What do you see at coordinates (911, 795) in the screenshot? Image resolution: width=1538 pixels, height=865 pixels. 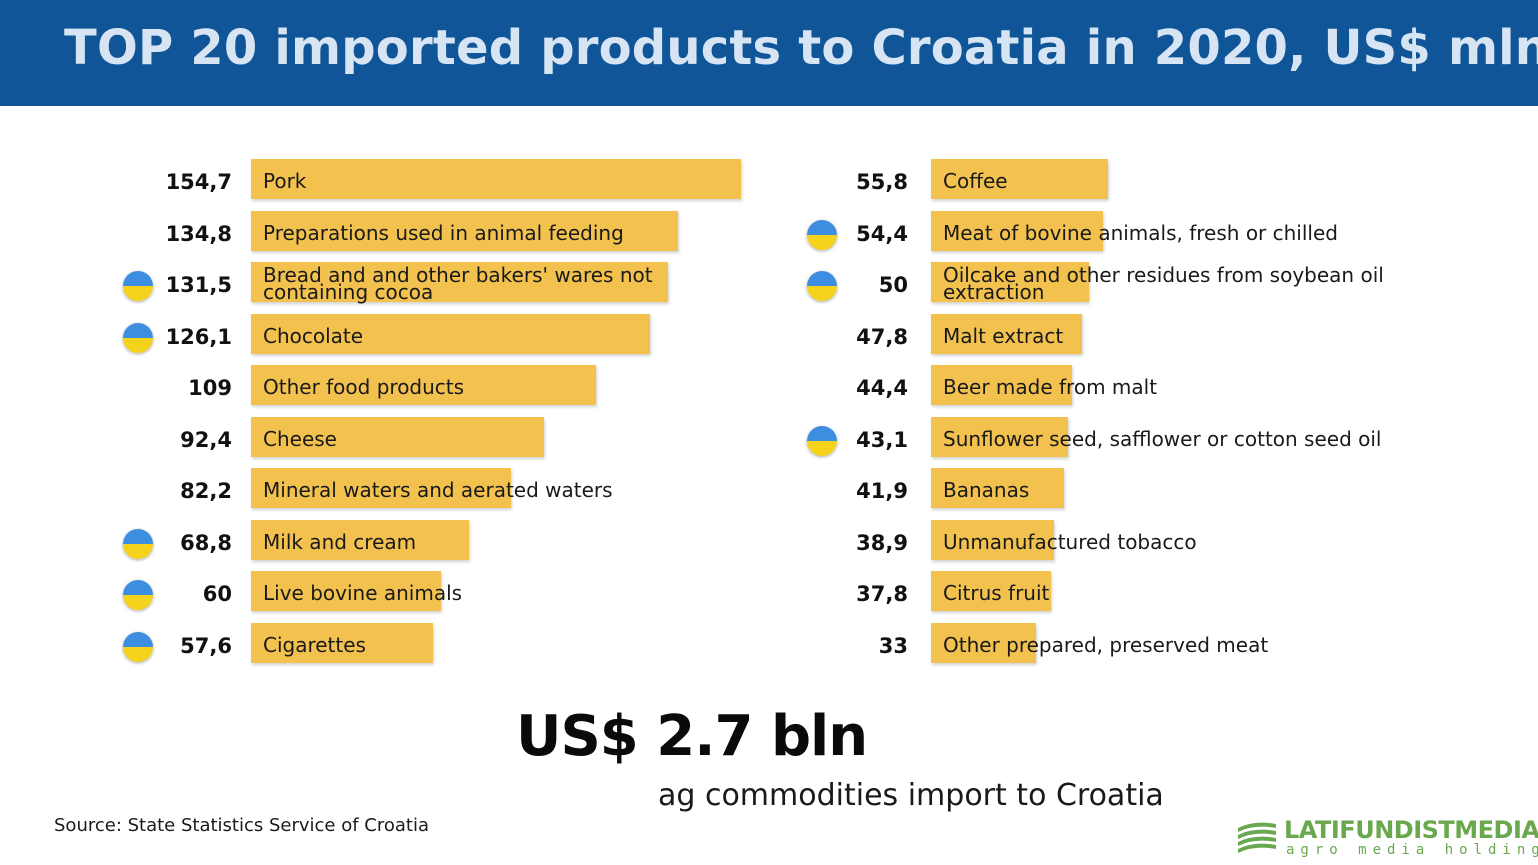 I see `total-import-caption: ag commodities import to Croatia` at bounding box center [911, 795].